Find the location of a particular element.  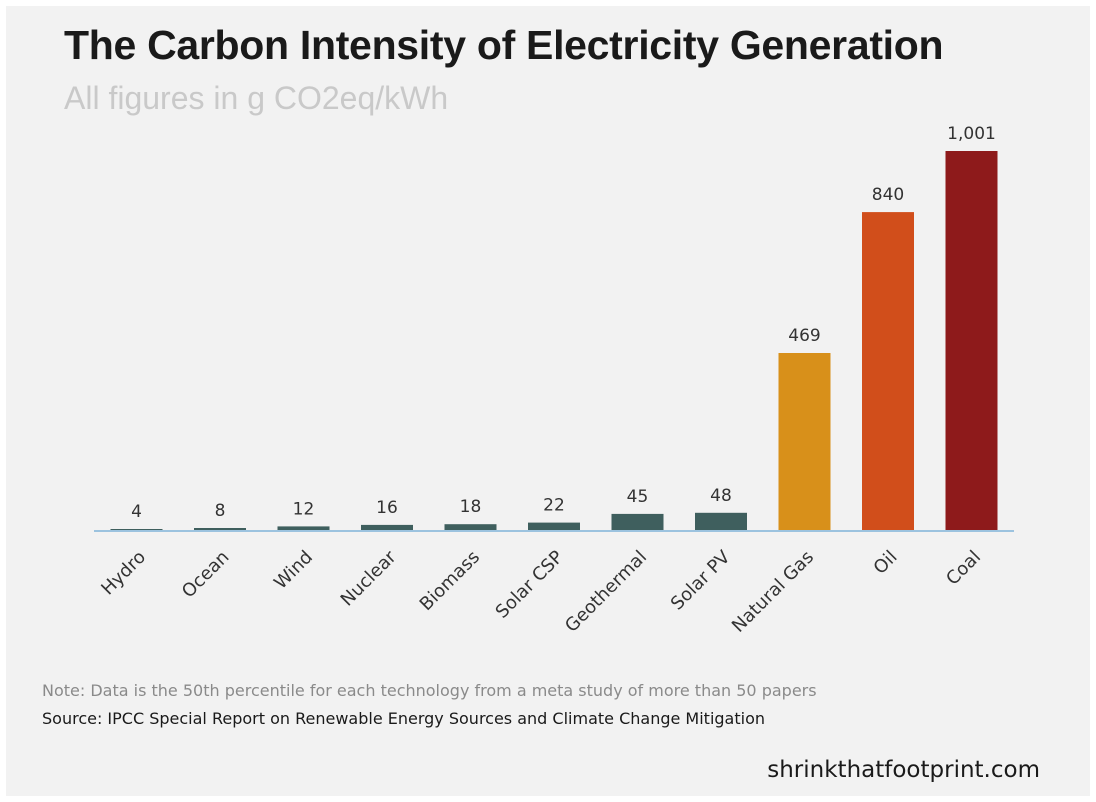

bar-coal is located at coordinates (971, 341).